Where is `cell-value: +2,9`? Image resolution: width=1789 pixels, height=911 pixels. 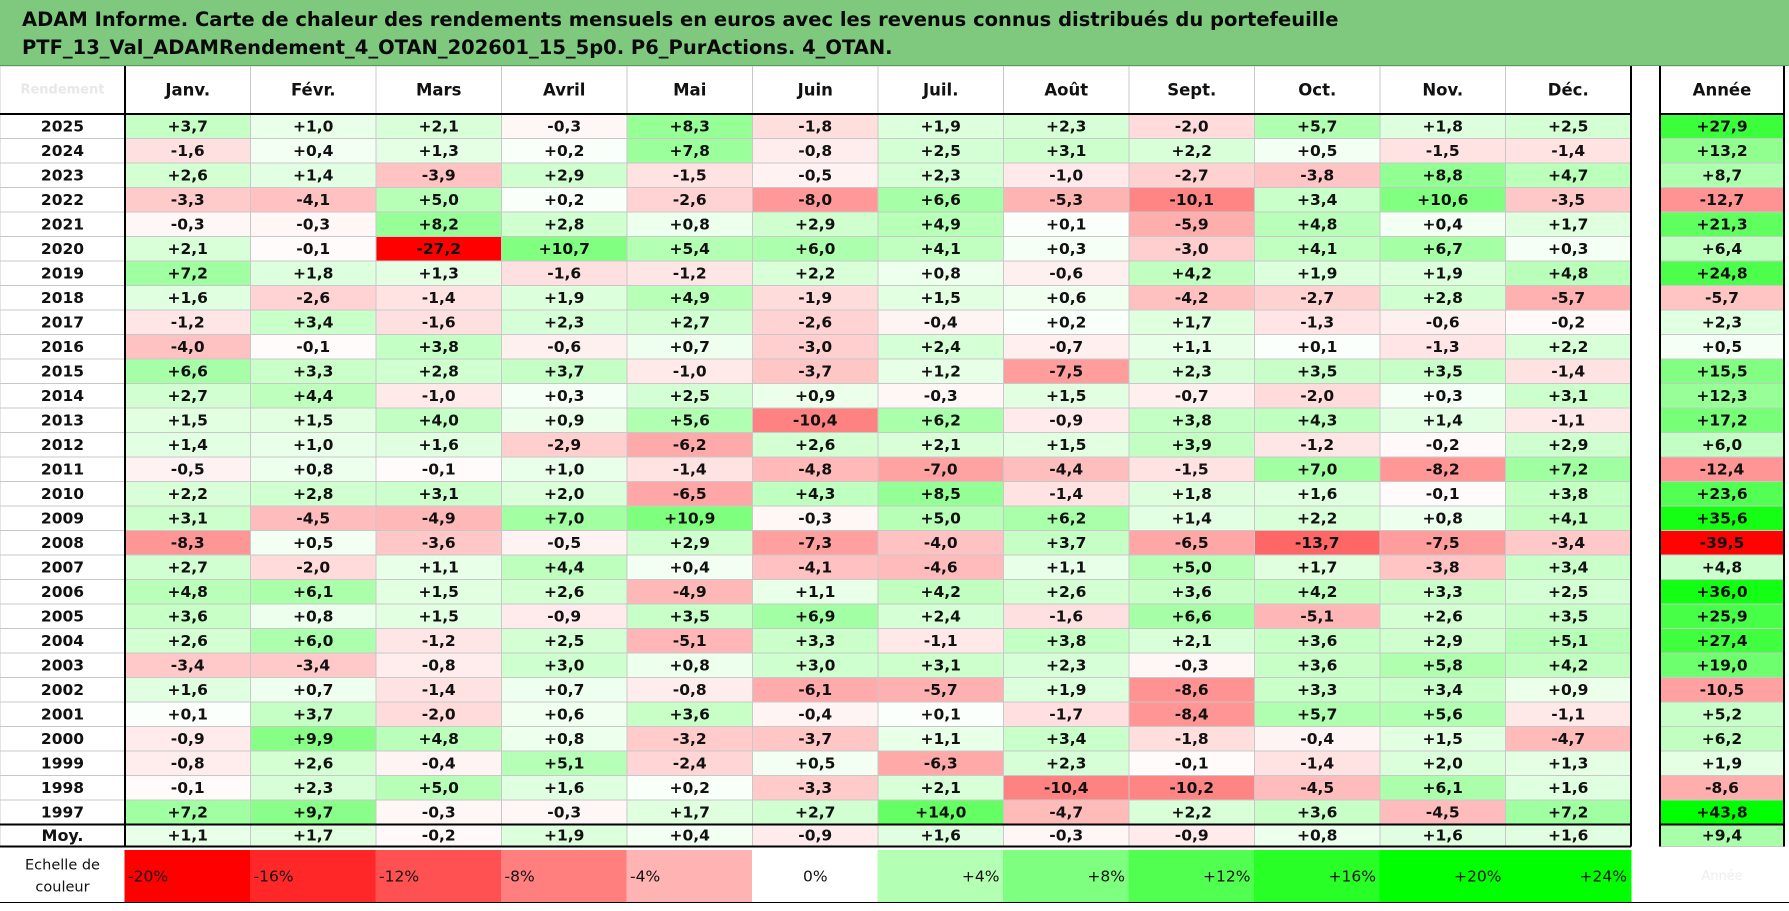
cell-value: +2,9 is located at coordinates (1443, 641).